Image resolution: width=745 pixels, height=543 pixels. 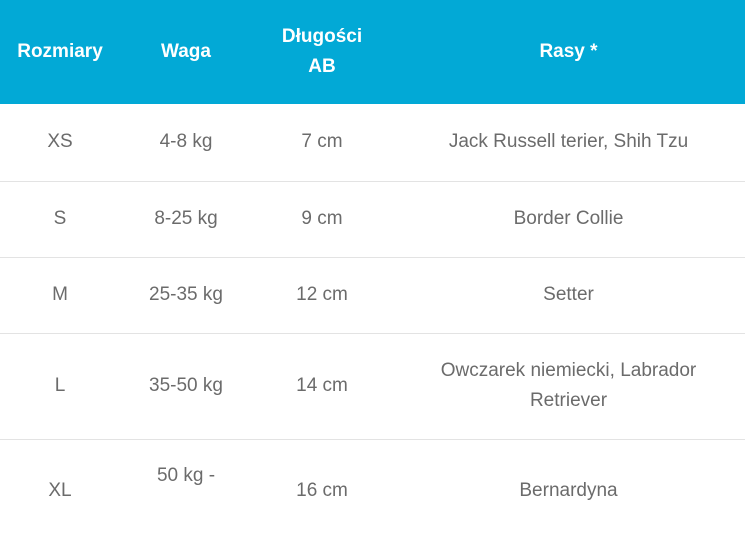 What do you see at coordinates (186, 490) in the screenshot?
I see `weight-cell: 50 kg -` at bounding box center [186, 490].